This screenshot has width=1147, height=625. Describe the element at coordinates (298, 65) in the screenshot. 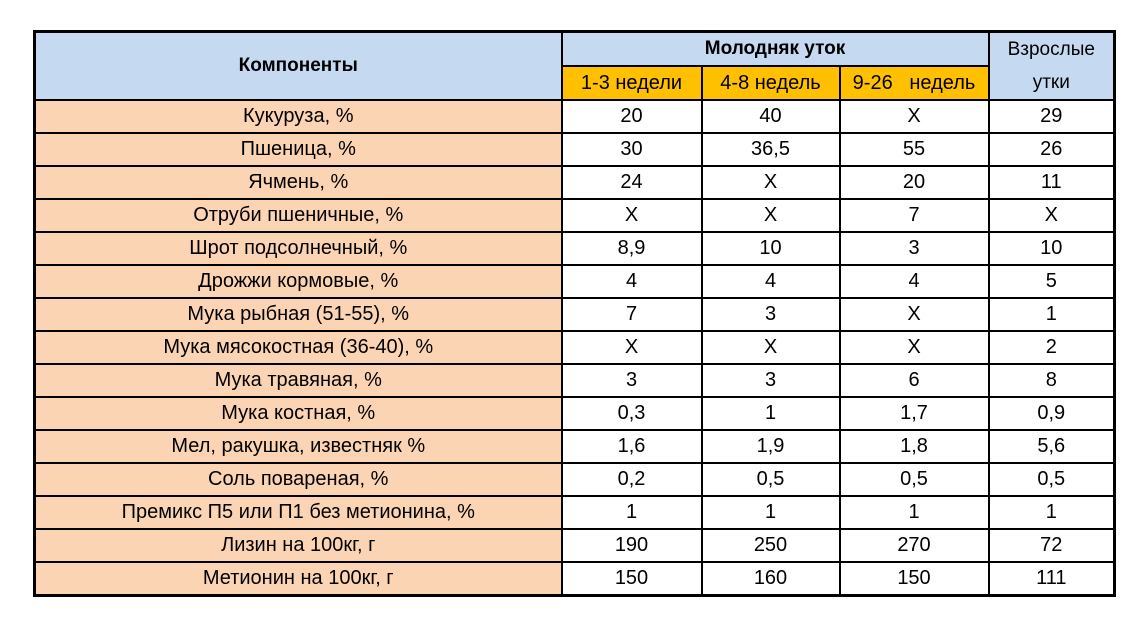

I see `header-cell: Компоненты` at that location.